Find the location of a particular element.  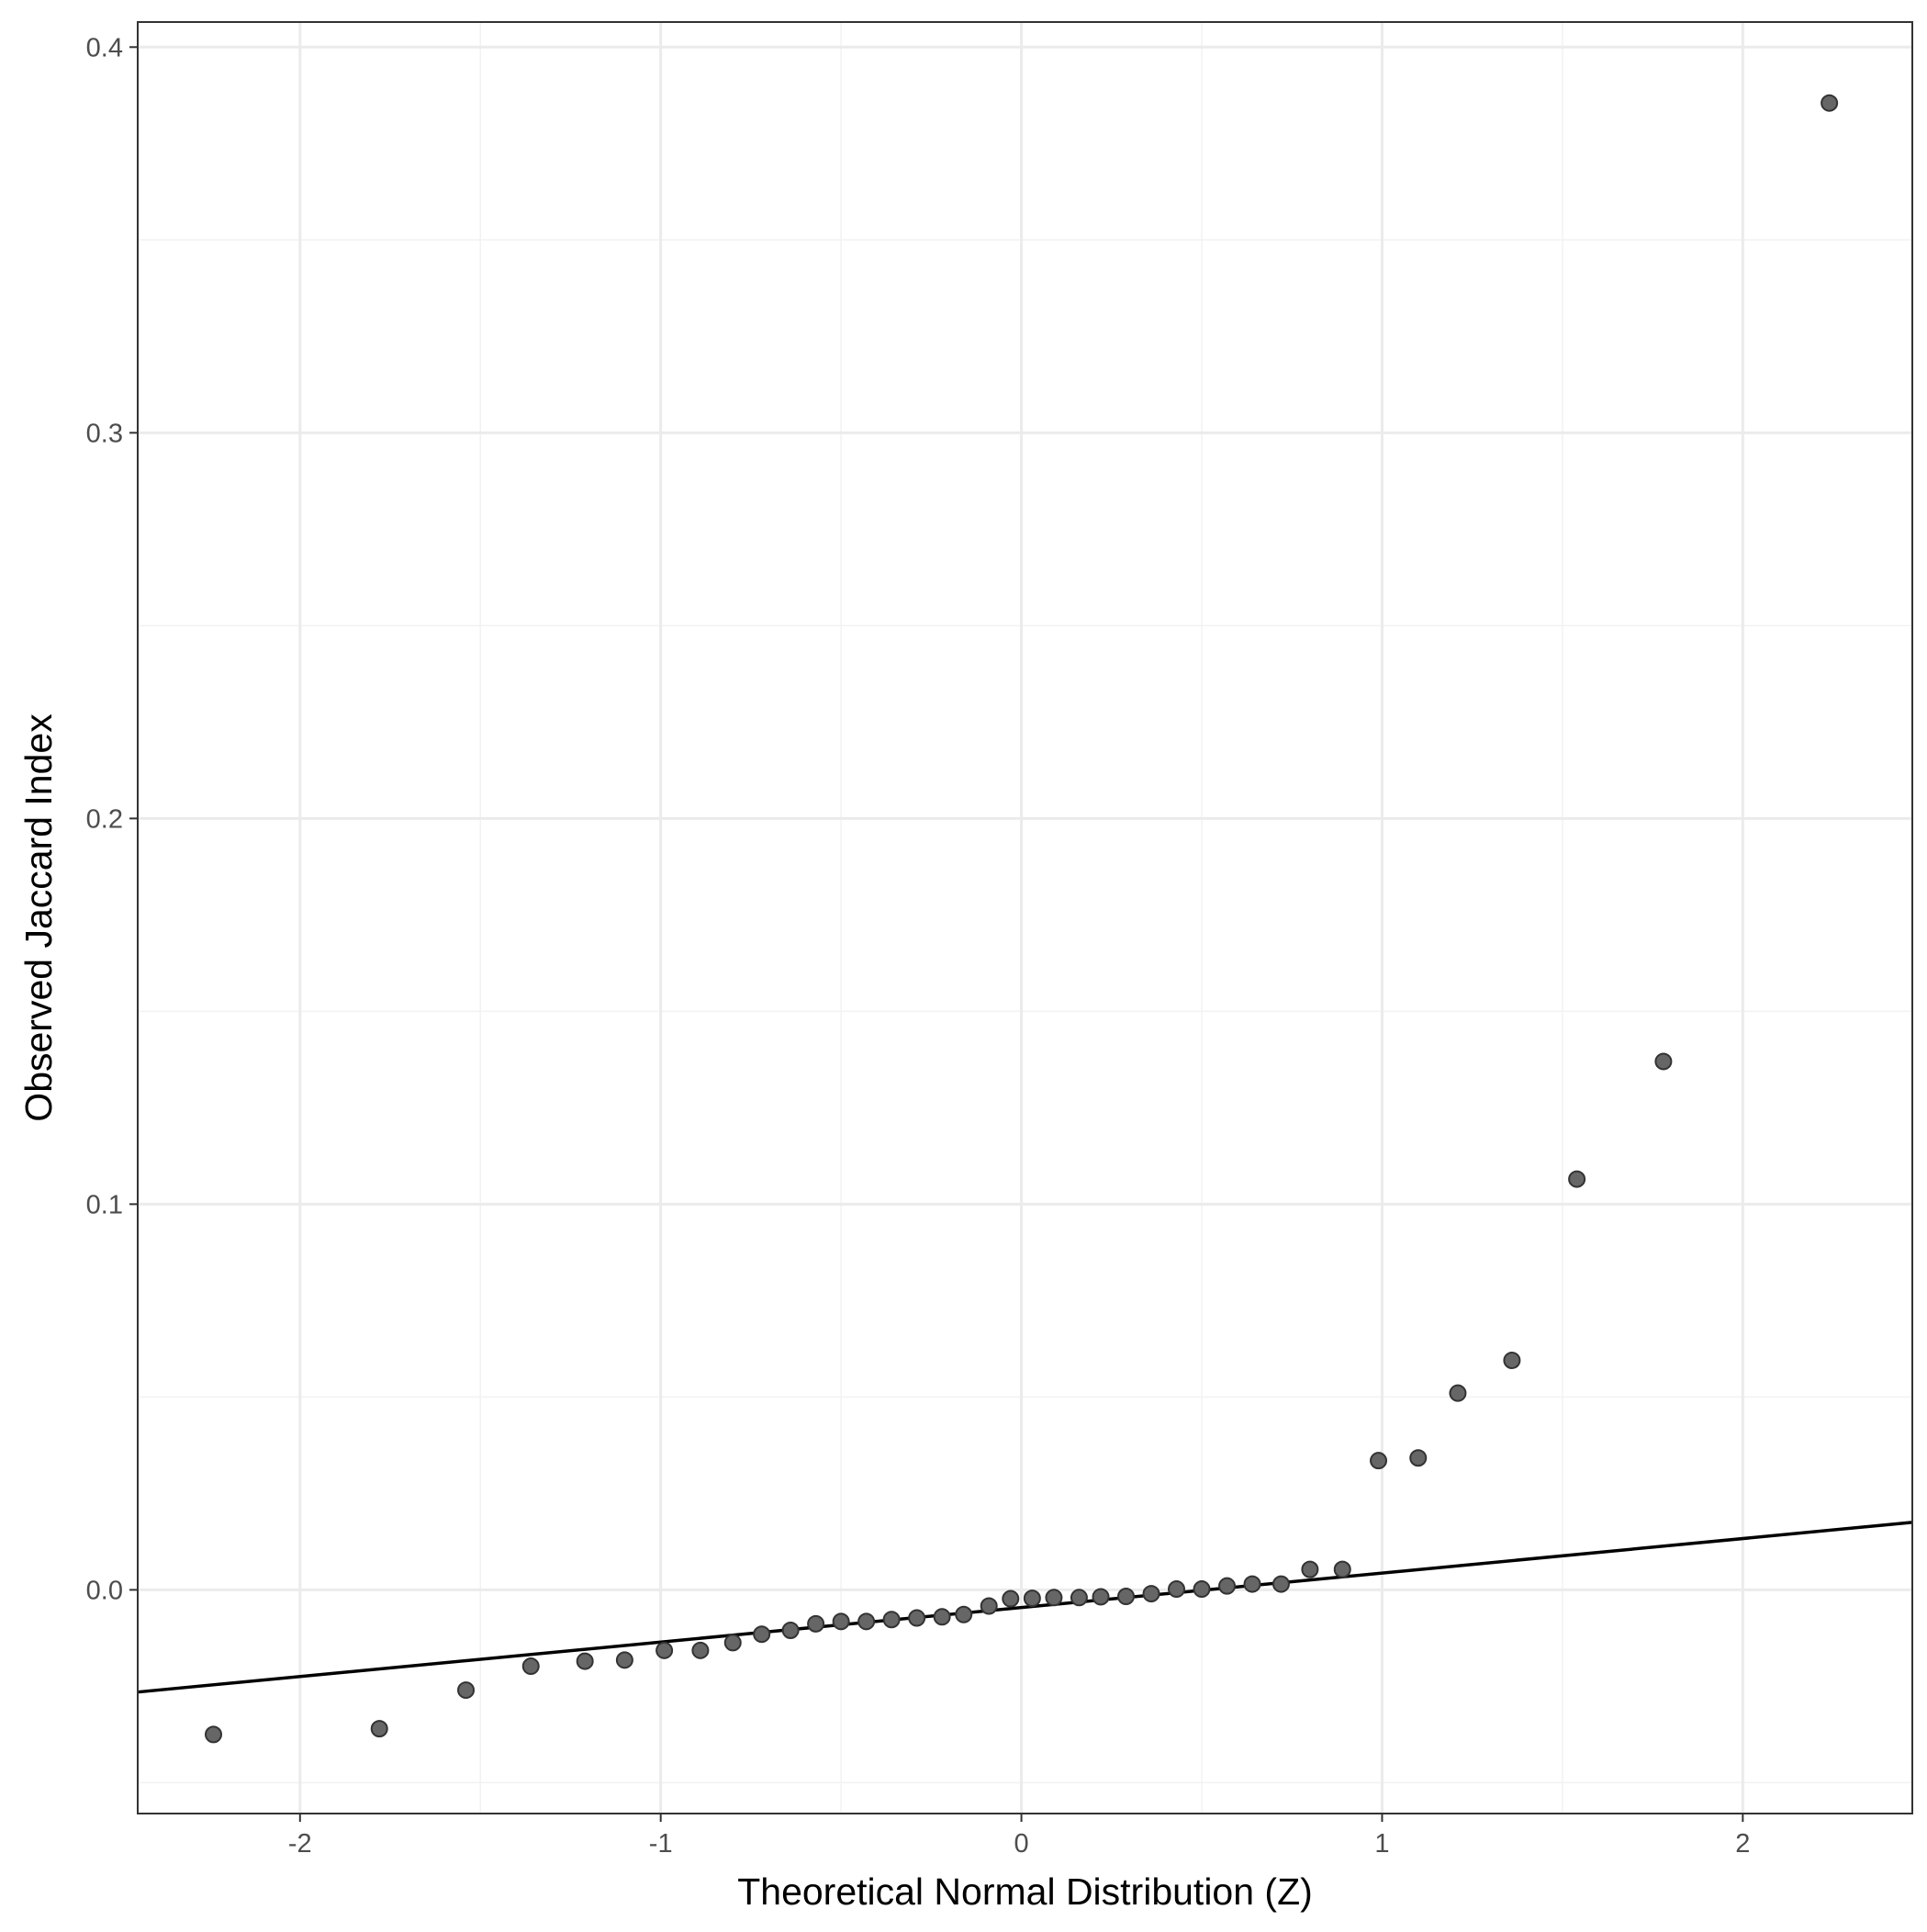

y-tick-label: 0.3 is located at coordinates (105, 433).